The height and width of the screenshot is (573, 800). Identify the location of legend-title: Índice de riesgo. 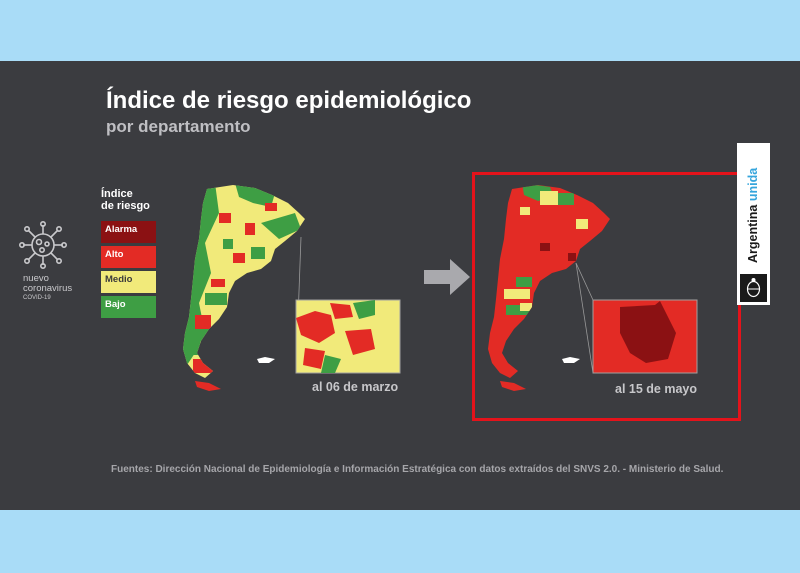
(125, 200).